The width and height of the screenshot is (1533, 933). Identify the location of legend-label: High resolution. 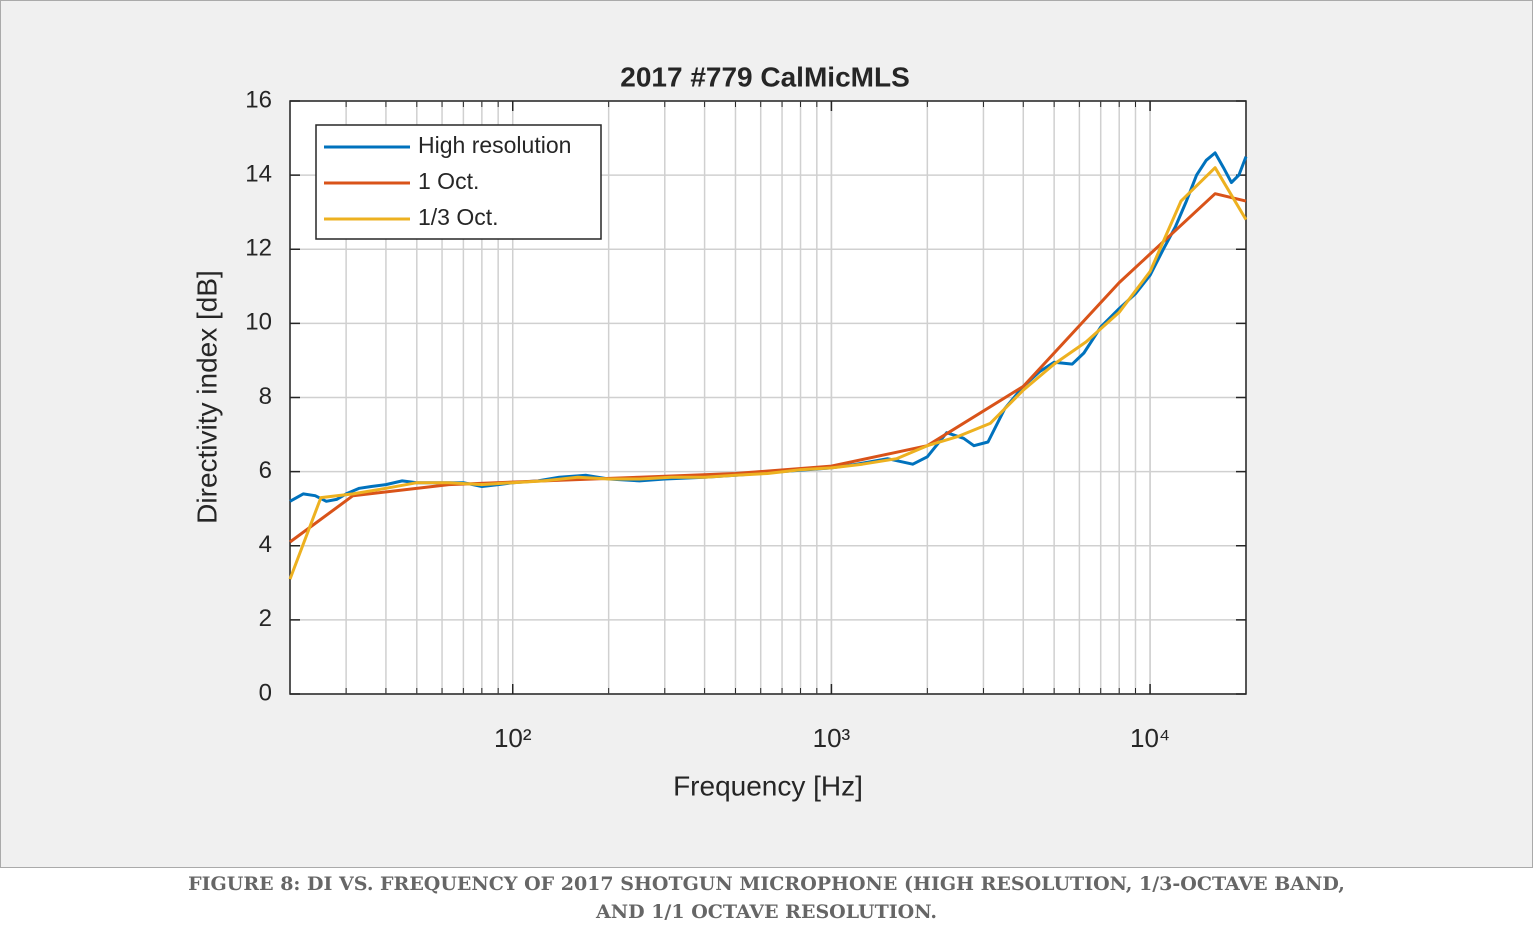
(494, 145).